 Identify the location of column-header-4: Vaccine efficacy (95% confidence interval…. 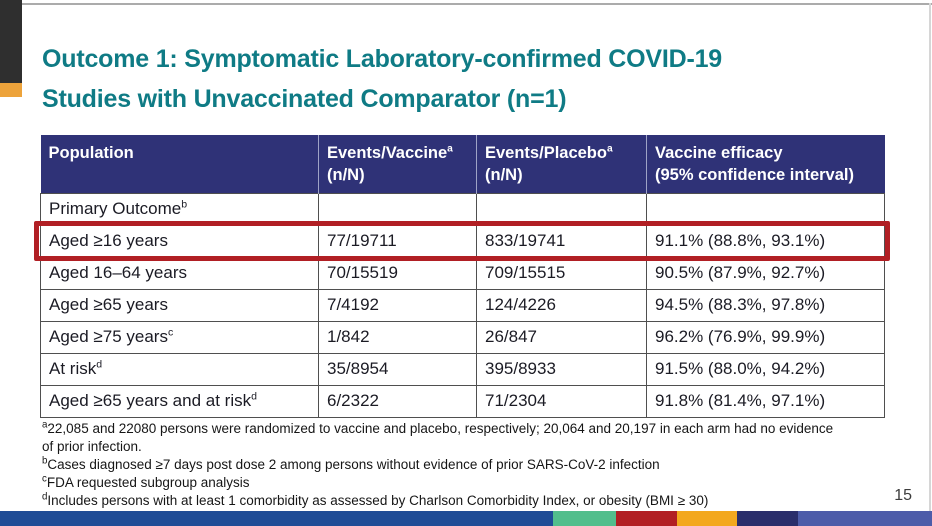
(765, 164).